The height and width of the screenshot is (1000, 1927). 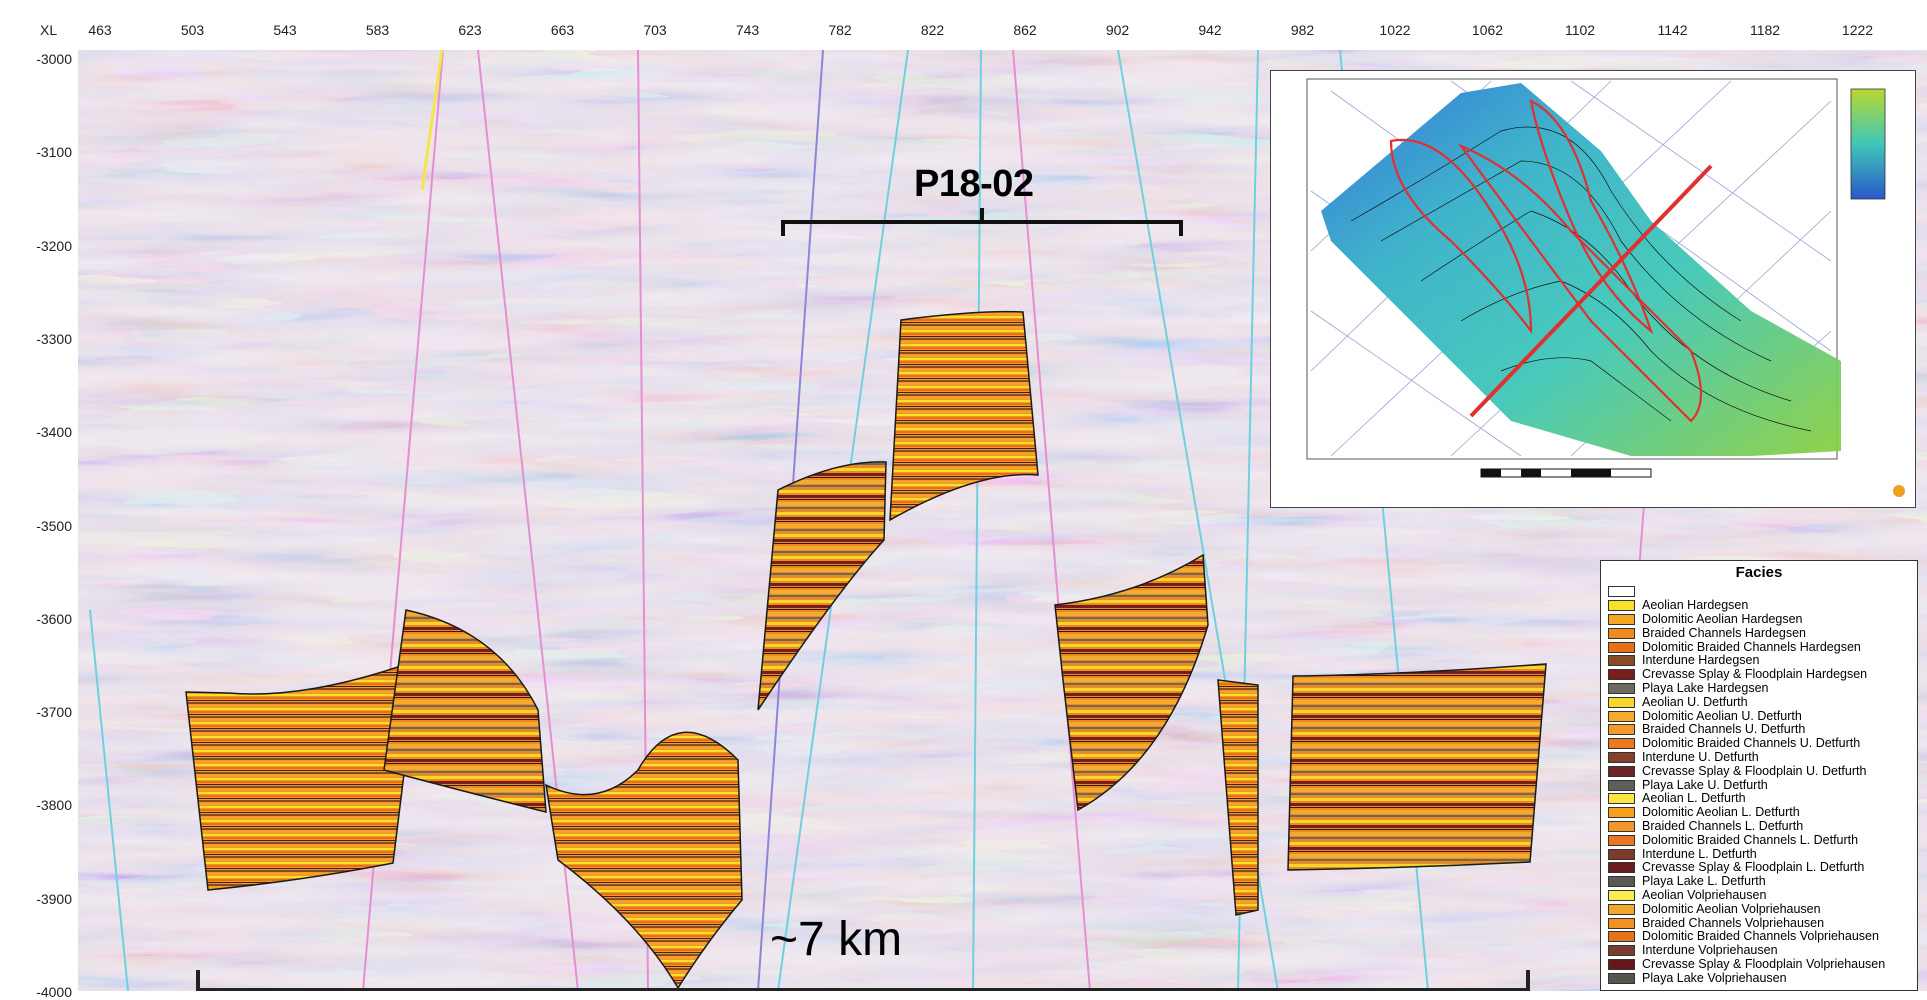 I want to click on x-tick-label: 663, so click(x=562, y=30).